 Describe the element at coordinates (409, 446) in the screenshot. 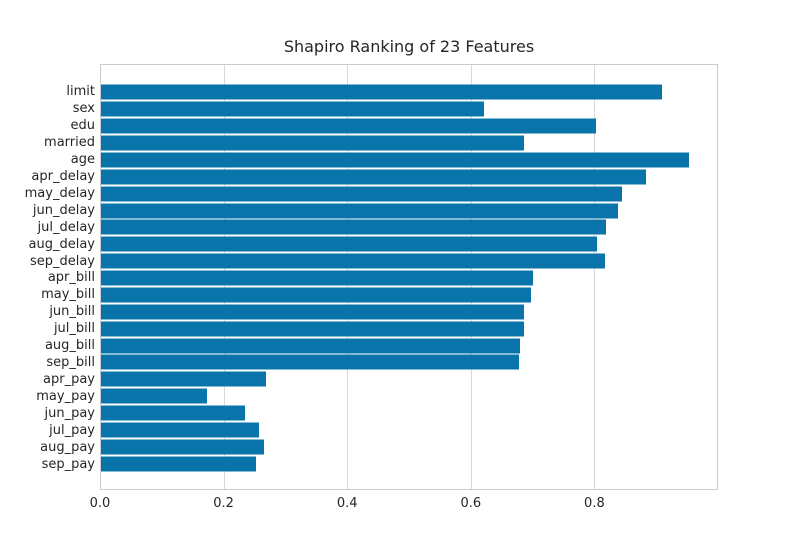

I see `bar-row-aug_pay` at that location.